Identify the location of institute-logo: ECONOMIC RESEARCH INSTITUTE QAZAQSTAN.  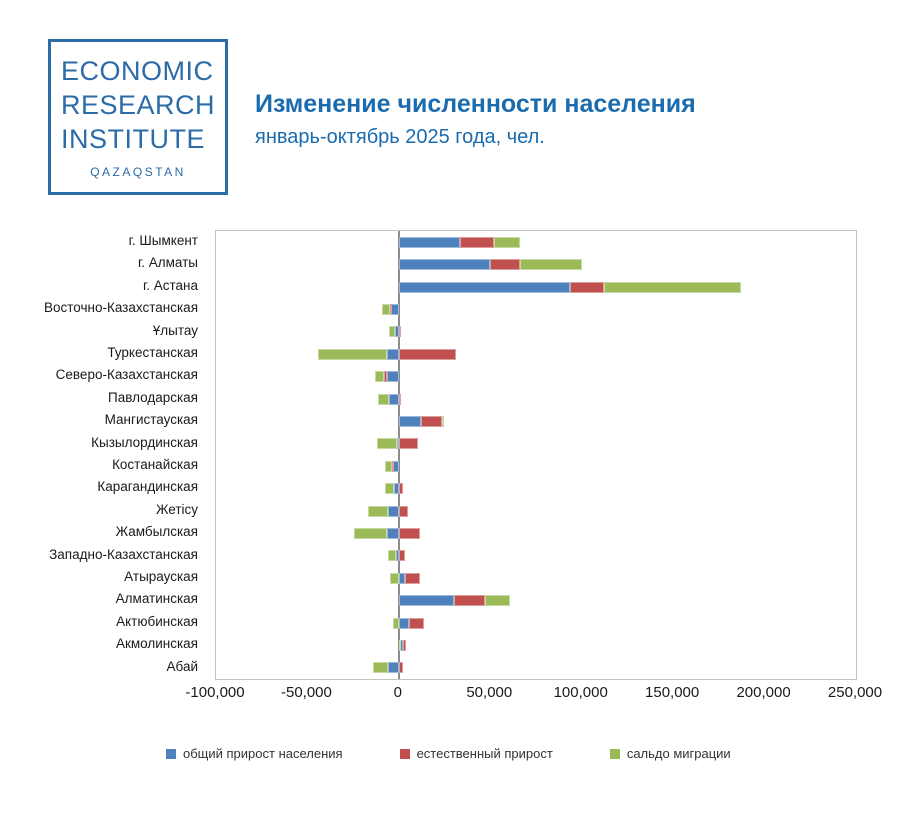
(138, 117).